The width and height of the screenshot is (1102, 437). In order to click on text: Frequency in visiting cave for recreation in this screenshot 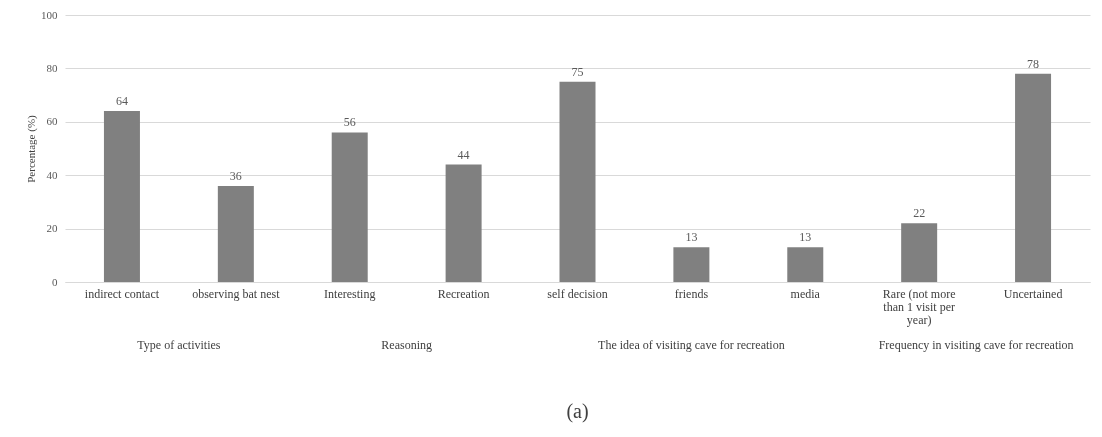, I will do `click(976, 345)`.